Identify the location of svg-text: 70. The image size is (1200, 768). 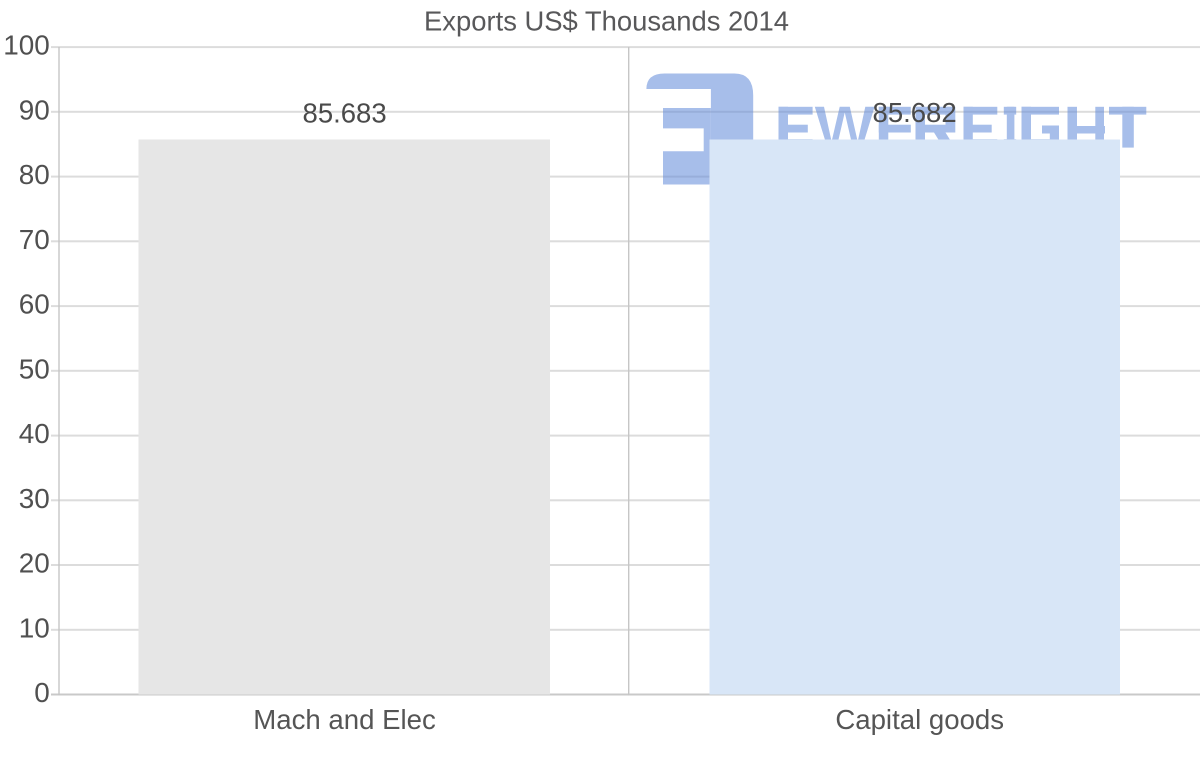
(34, 239).